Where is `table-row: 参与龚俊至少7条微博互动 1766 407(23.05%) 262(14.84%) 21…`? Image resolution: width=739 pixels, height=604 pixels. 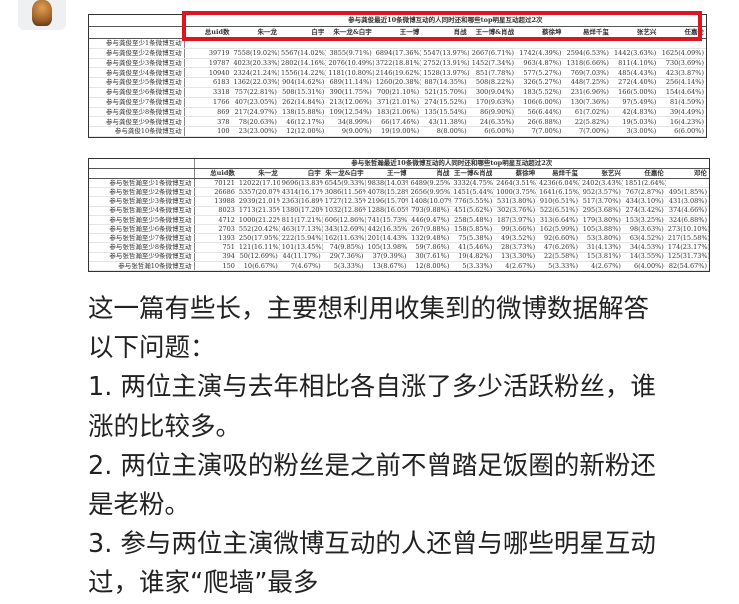
table-row: 参与龚俊至少7条微博互动 1766 407(23.05%) 262(14.84%) 21… is located at coordinates (397, 102).